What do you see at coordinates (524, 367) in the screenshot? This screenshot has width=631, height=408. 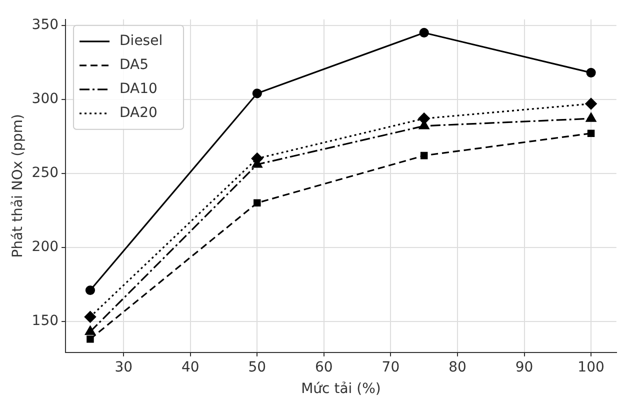 I see `x-tick-label: 90` at bounding box center [524, 367].